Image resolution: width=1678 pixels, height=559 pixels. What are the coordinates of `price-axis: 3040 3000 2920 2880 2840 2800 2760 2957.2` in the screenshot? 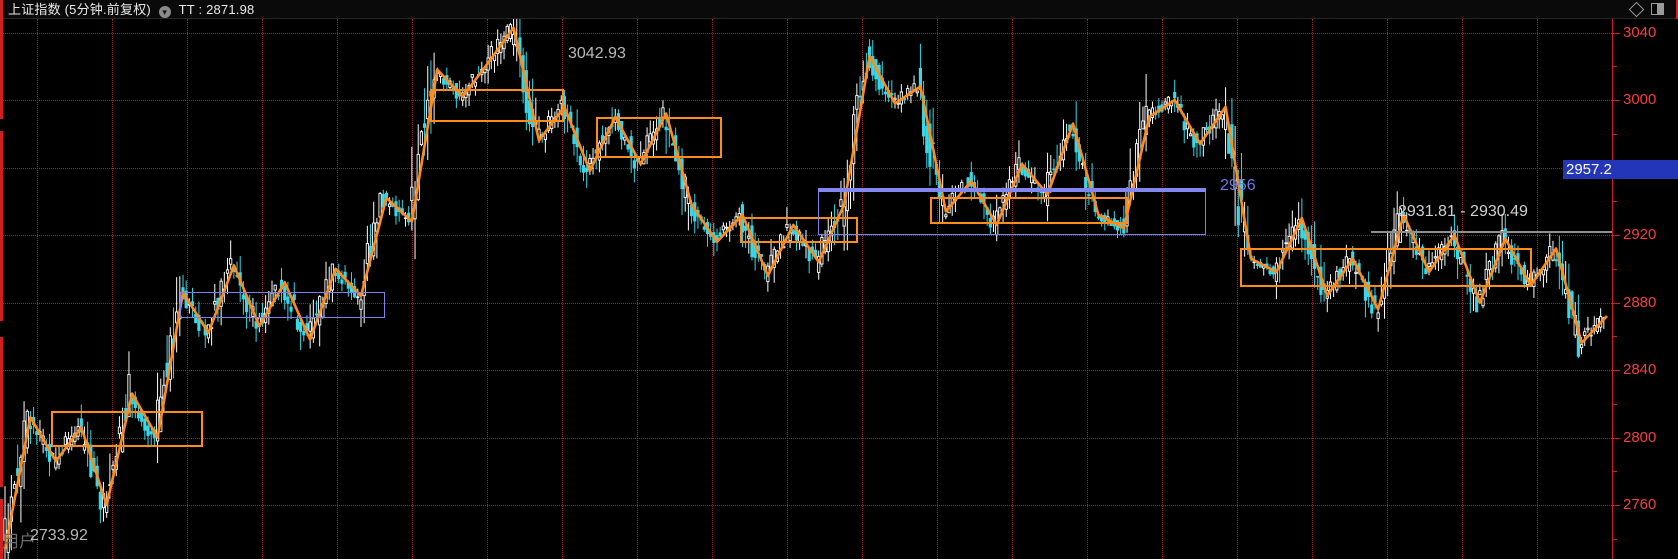 It's located at (1620, 289).